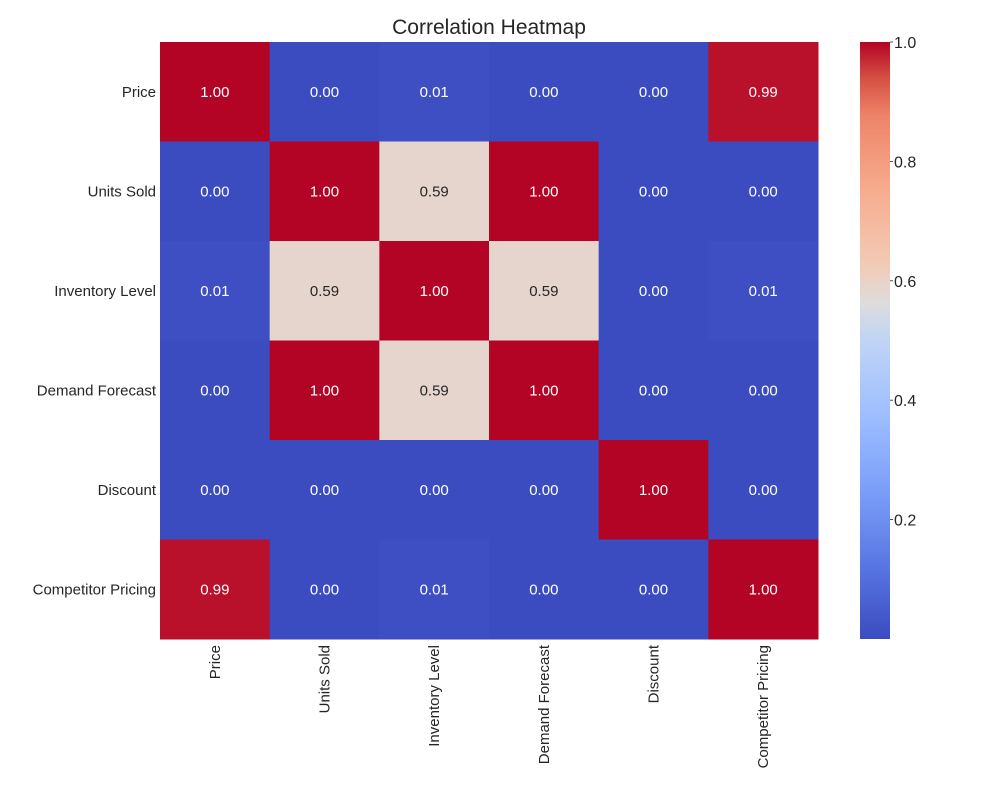 Image resolution: width=1000 pixels, height=800 pixels. What do you see at coordinates (654, 673) in the screenshot?
I see `x-tick-label: Discount` at bounding box center [654, 673].